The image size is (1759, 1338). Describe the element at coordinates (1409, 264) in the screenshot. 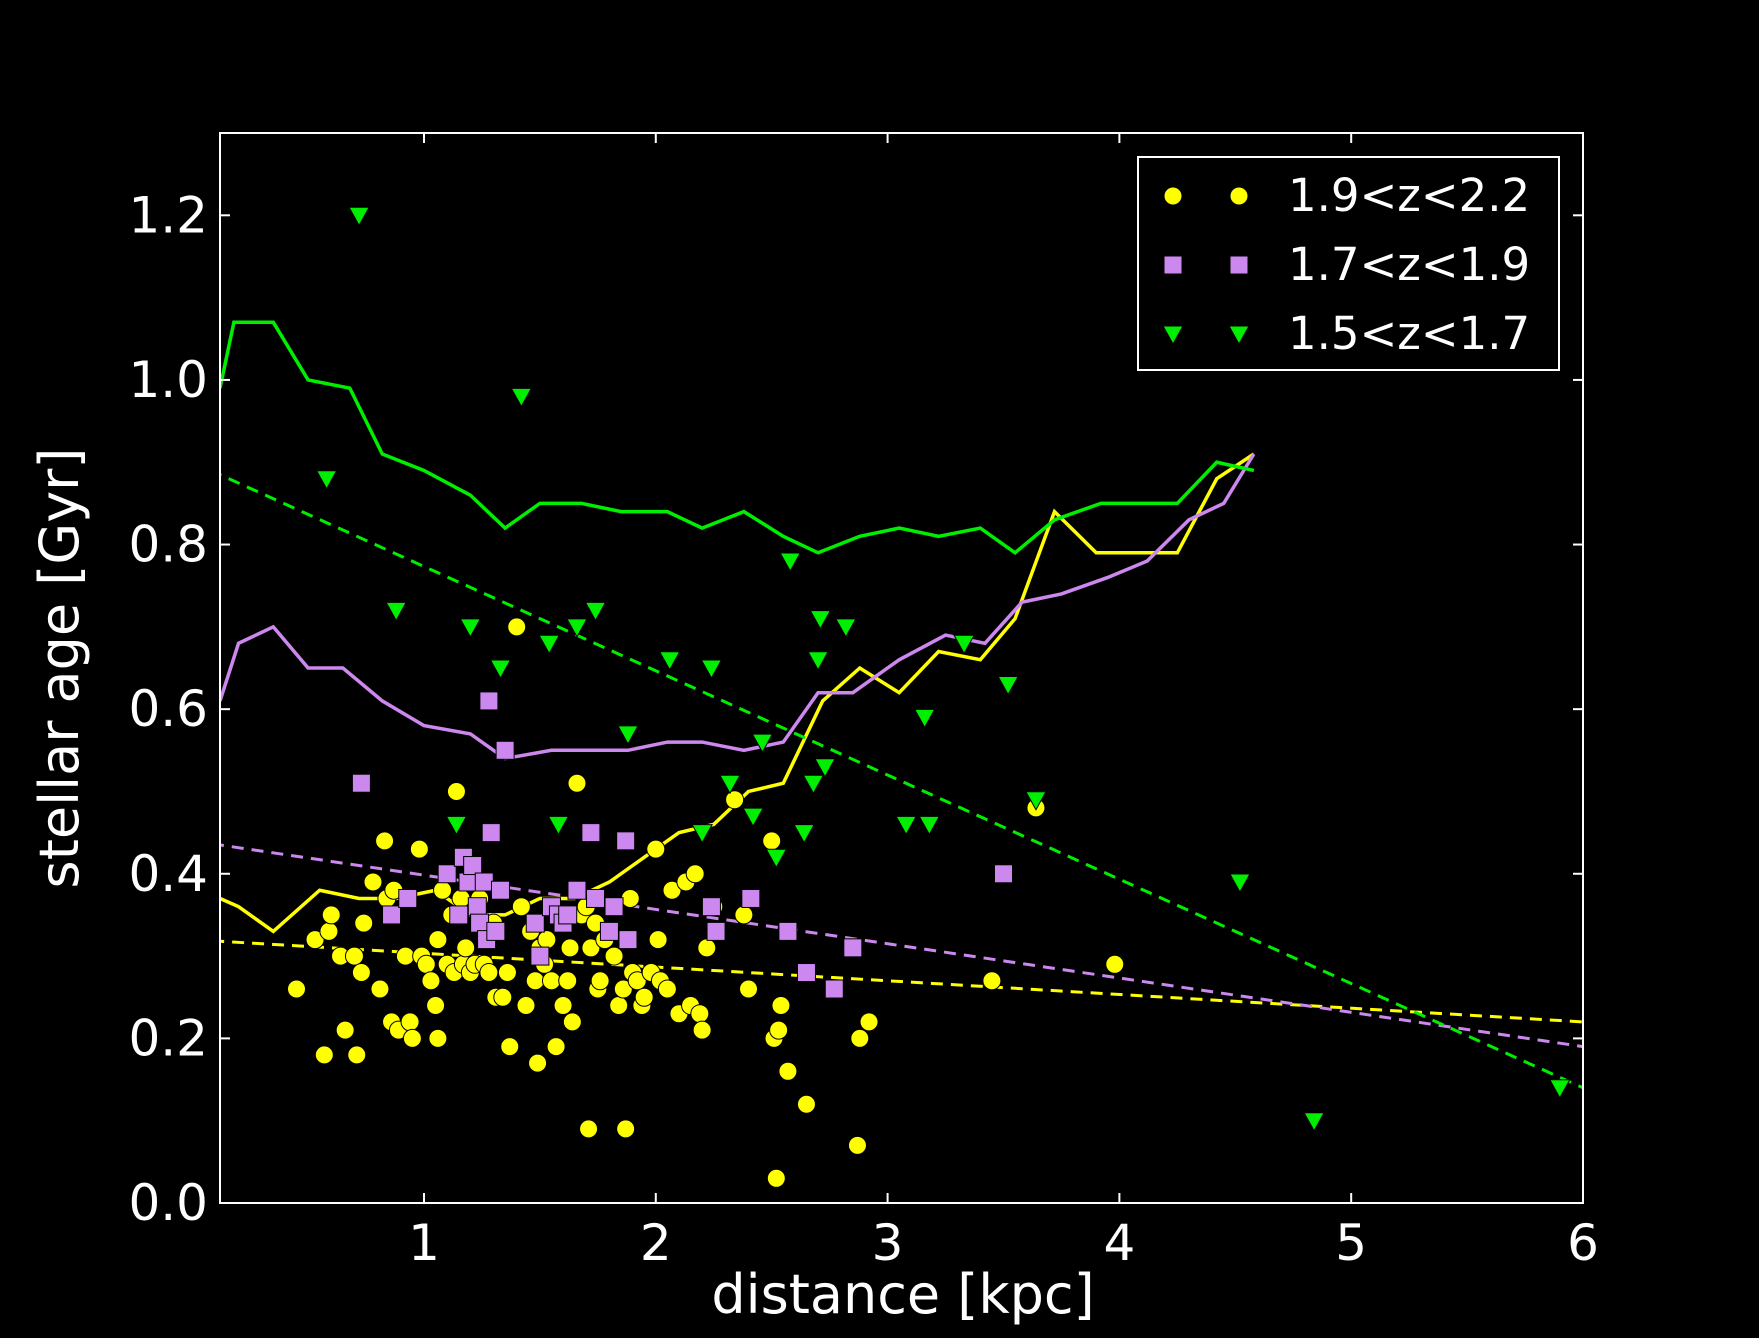

I see `legend-label-violet: 1.7<z<1.9` at that location.